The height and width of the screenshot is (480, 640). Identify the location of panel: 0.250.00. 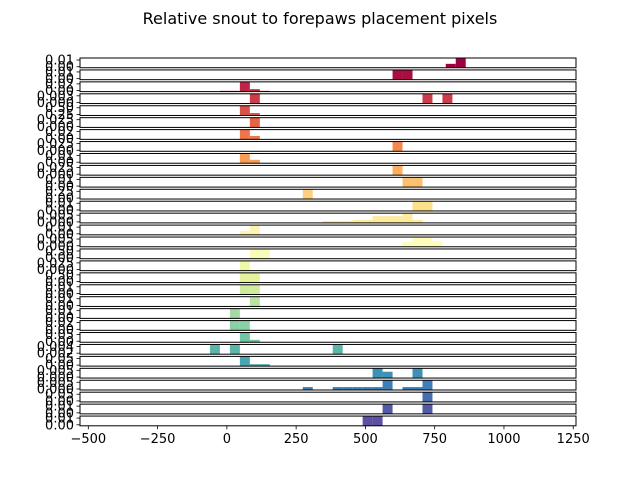
(311, 196).